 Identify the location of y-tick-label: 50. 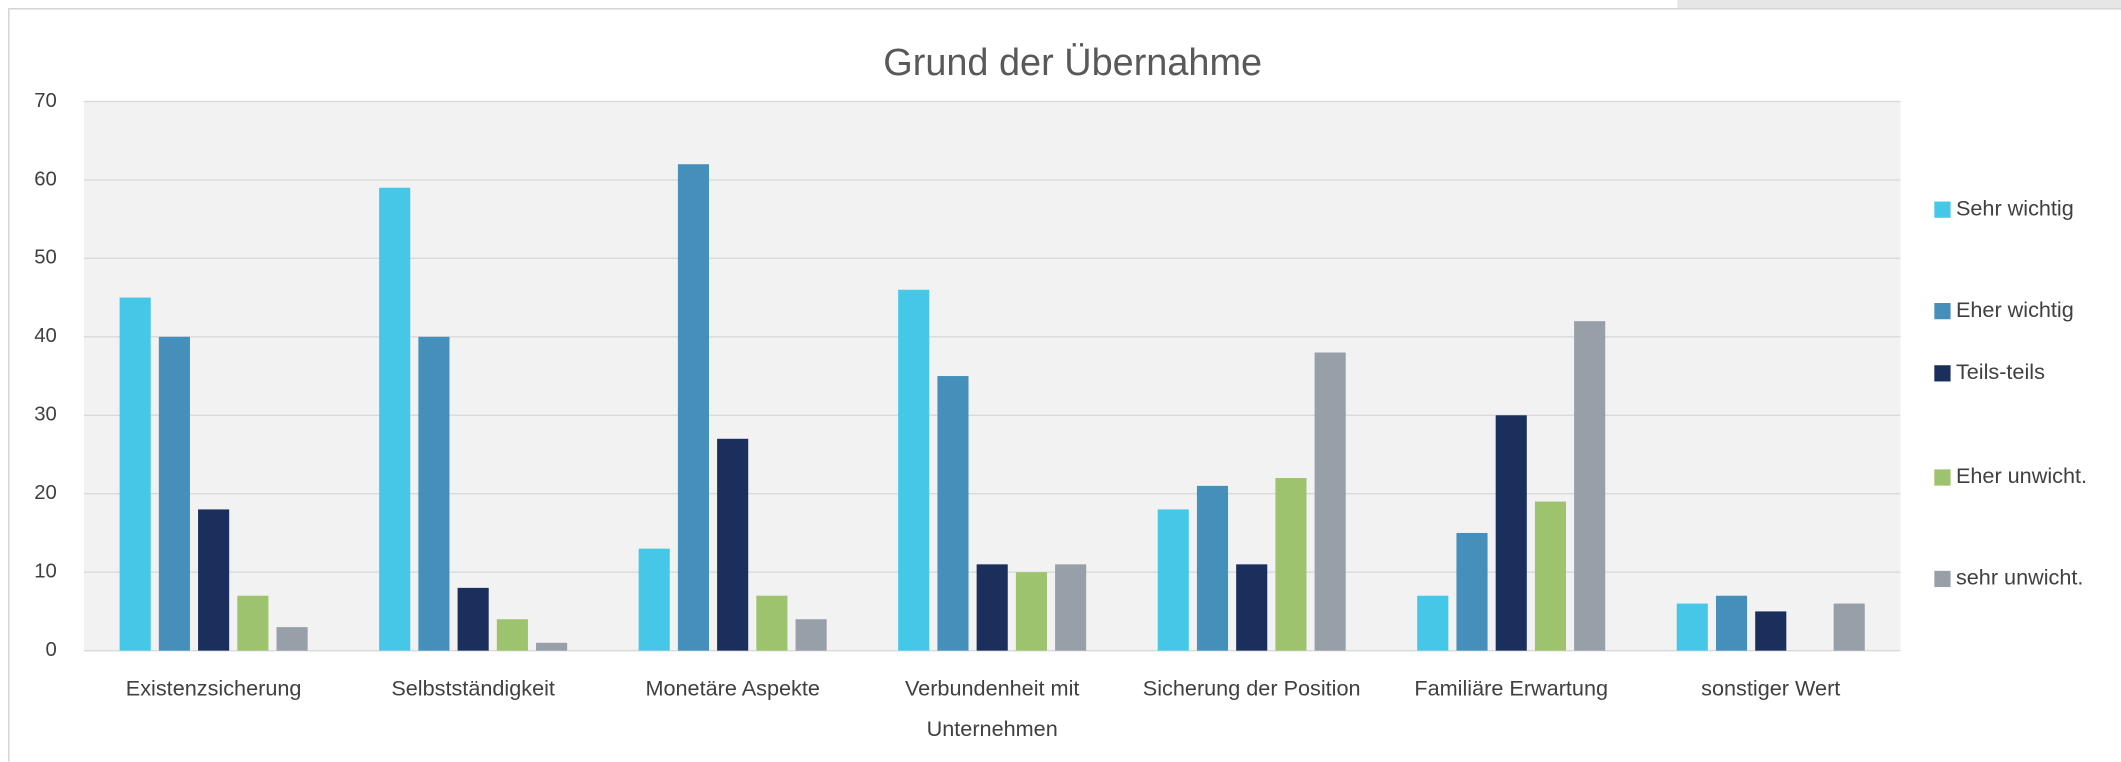
(45, 258).